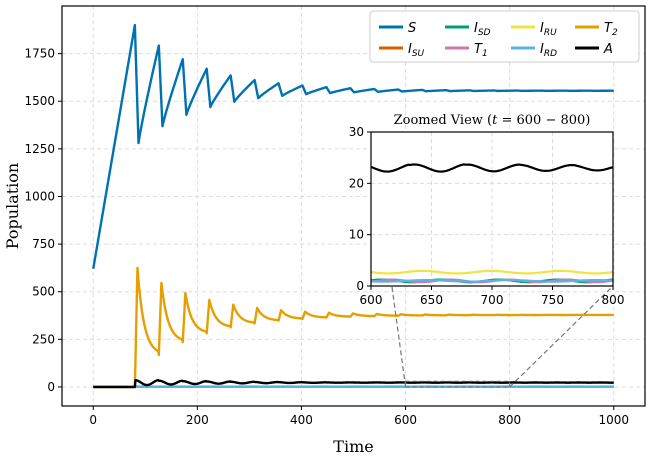 Image resolution: width=652 pixels, height=461 pixels. I want to click on y-tick-label: 250, so click(43, 339).